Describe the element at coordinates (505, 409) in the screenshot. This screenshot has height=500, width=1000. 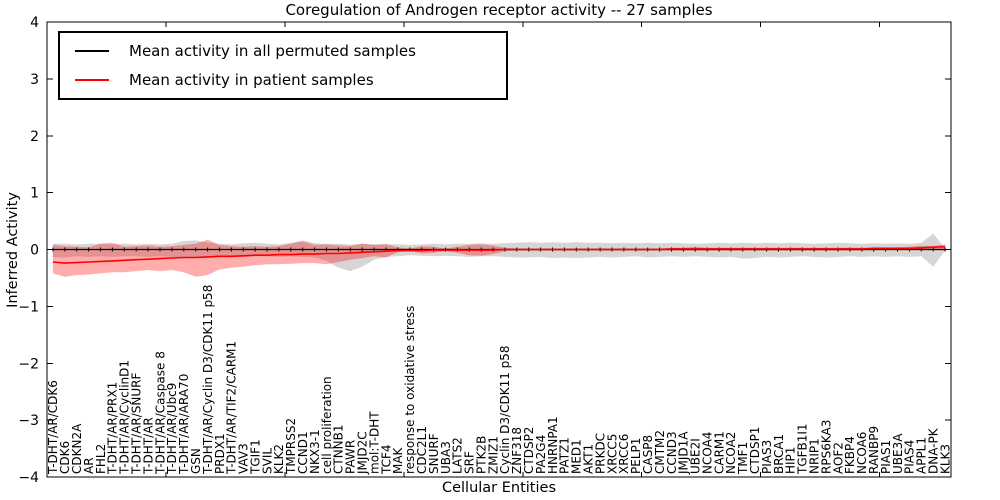
I see `entity-label: Cyclin D3/CDK11 p58` at that location.